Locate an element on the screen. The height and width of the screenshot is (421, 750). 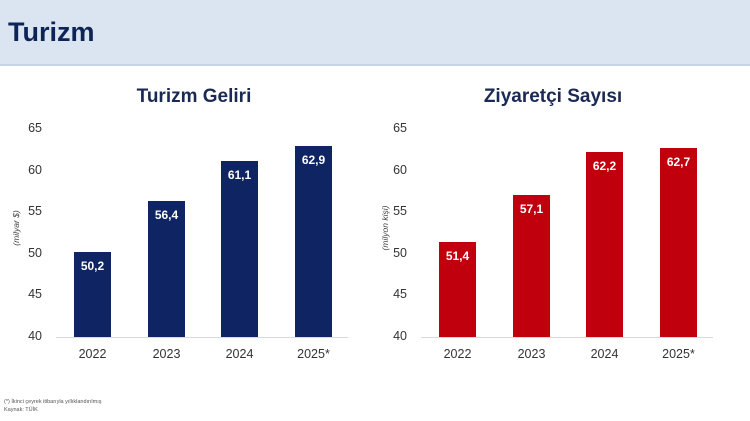
bar-value-label: 62,9 is located at coordinates (313, 160).